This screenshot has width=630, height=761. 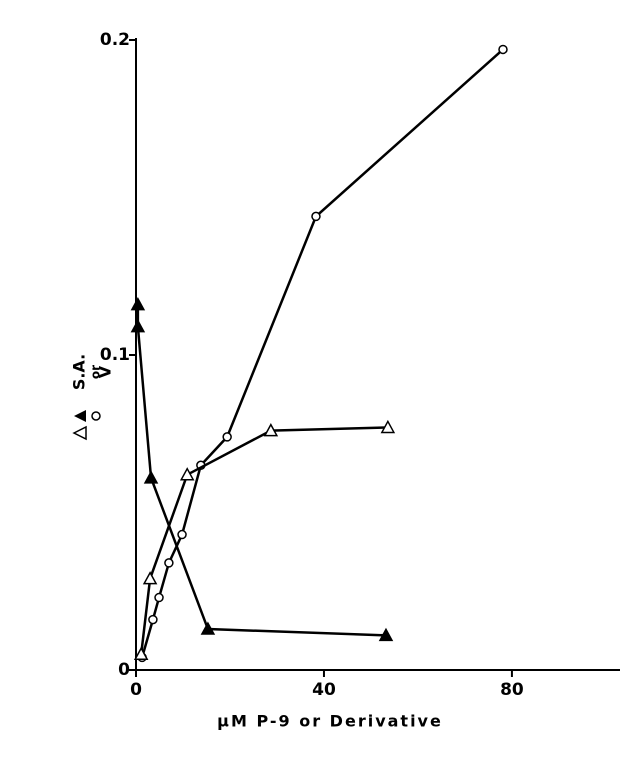 I want to click on x-tick-label: 0, so click(x=136, y=690).